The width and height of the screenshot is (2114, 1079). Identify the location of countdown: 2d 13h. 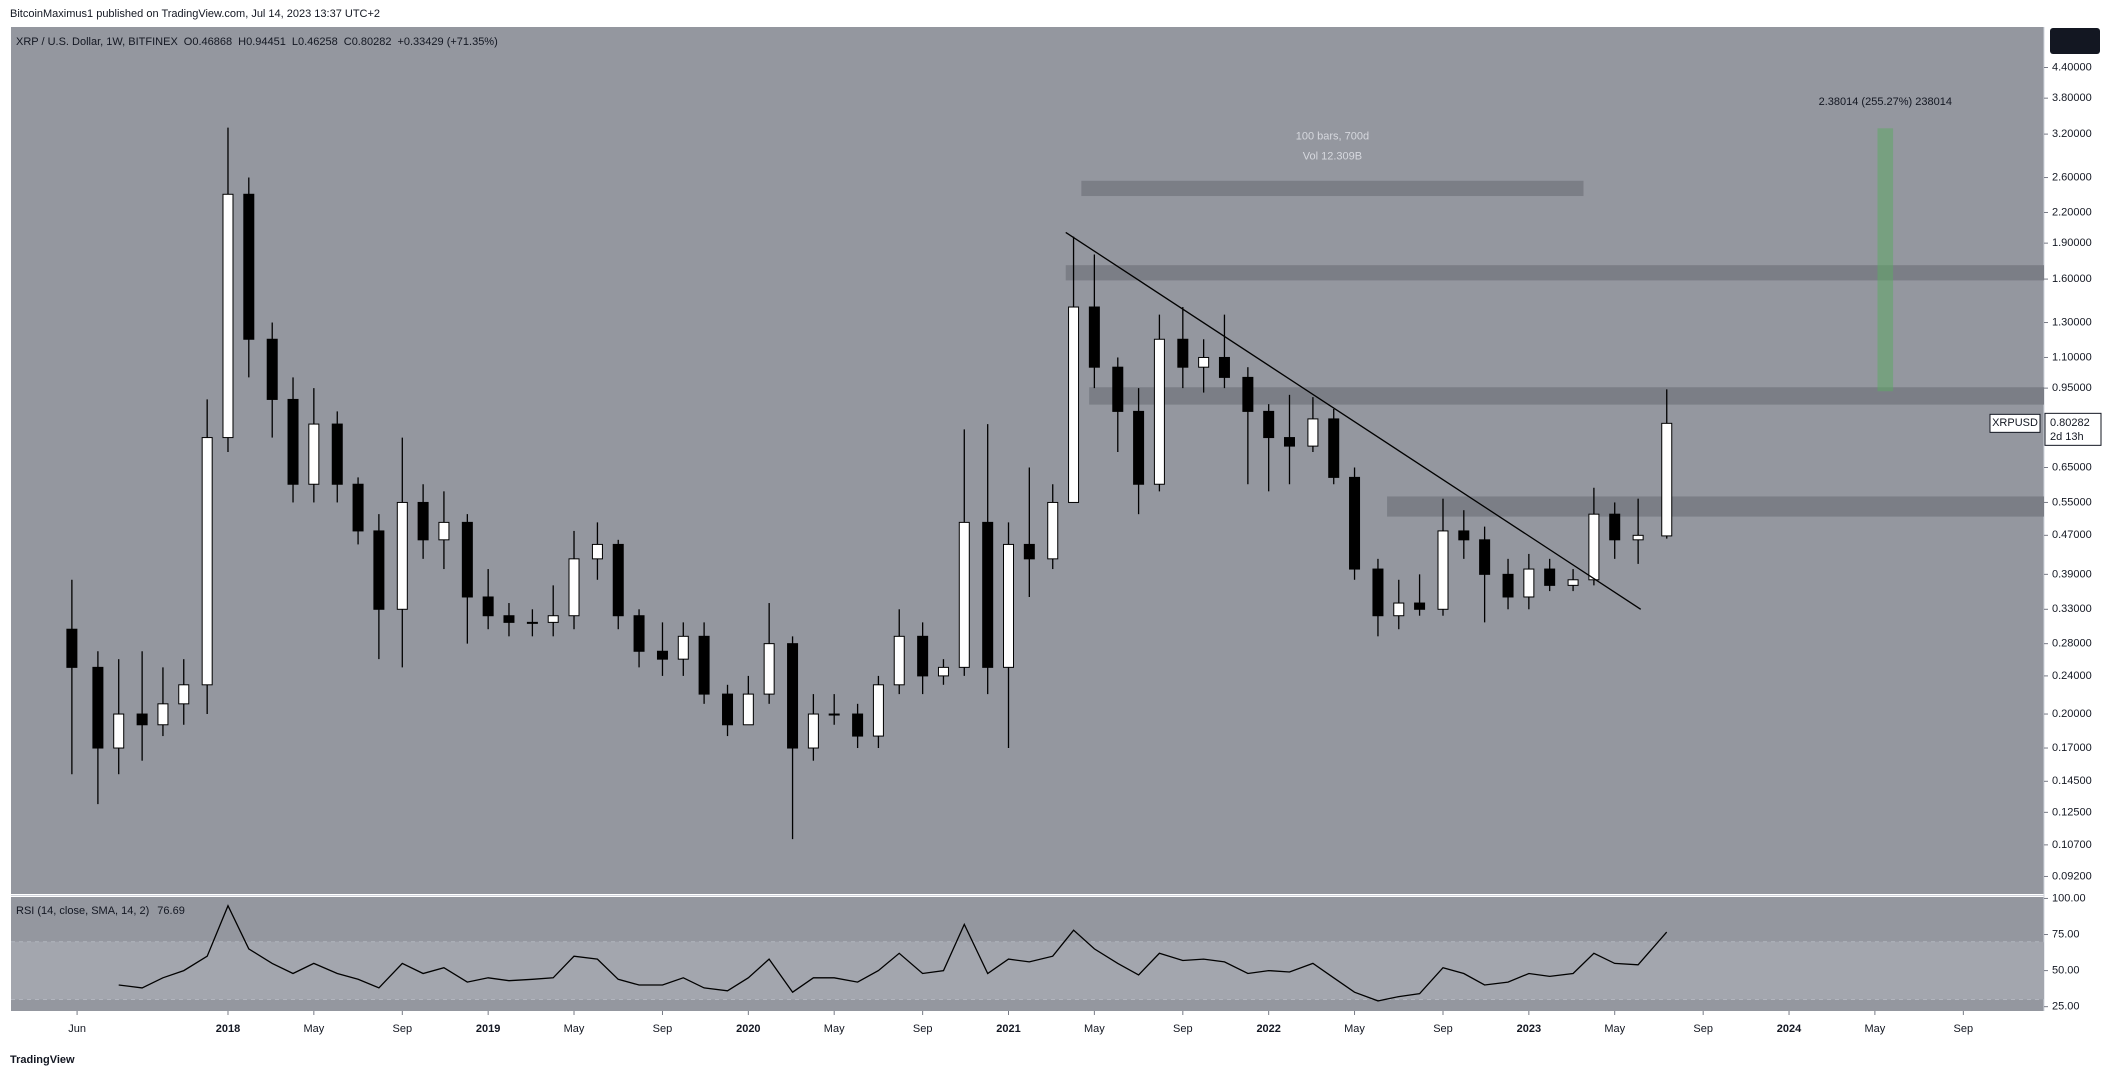
(2067, 437).